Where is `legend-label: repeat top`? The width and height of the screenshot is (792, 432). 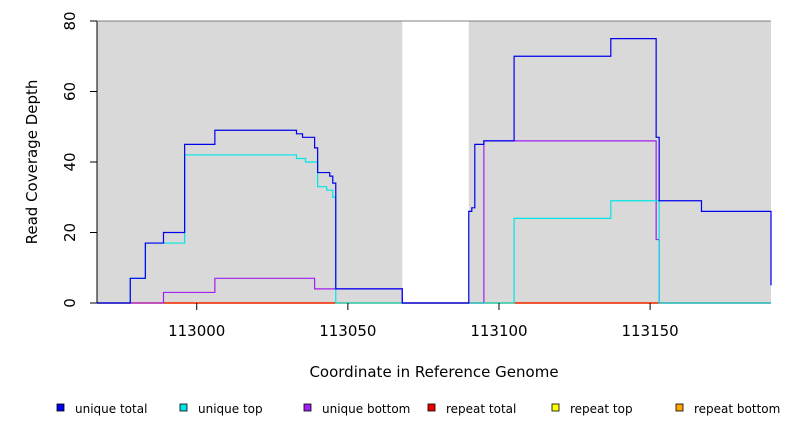
legend-label: repeat top is located at coordinates (601, 409).